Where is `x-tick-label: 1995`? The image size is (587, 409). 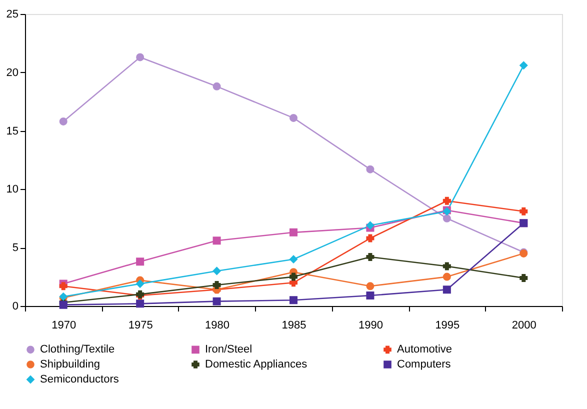 x-tick-label: 1995 is located at coordinates (447, 326).